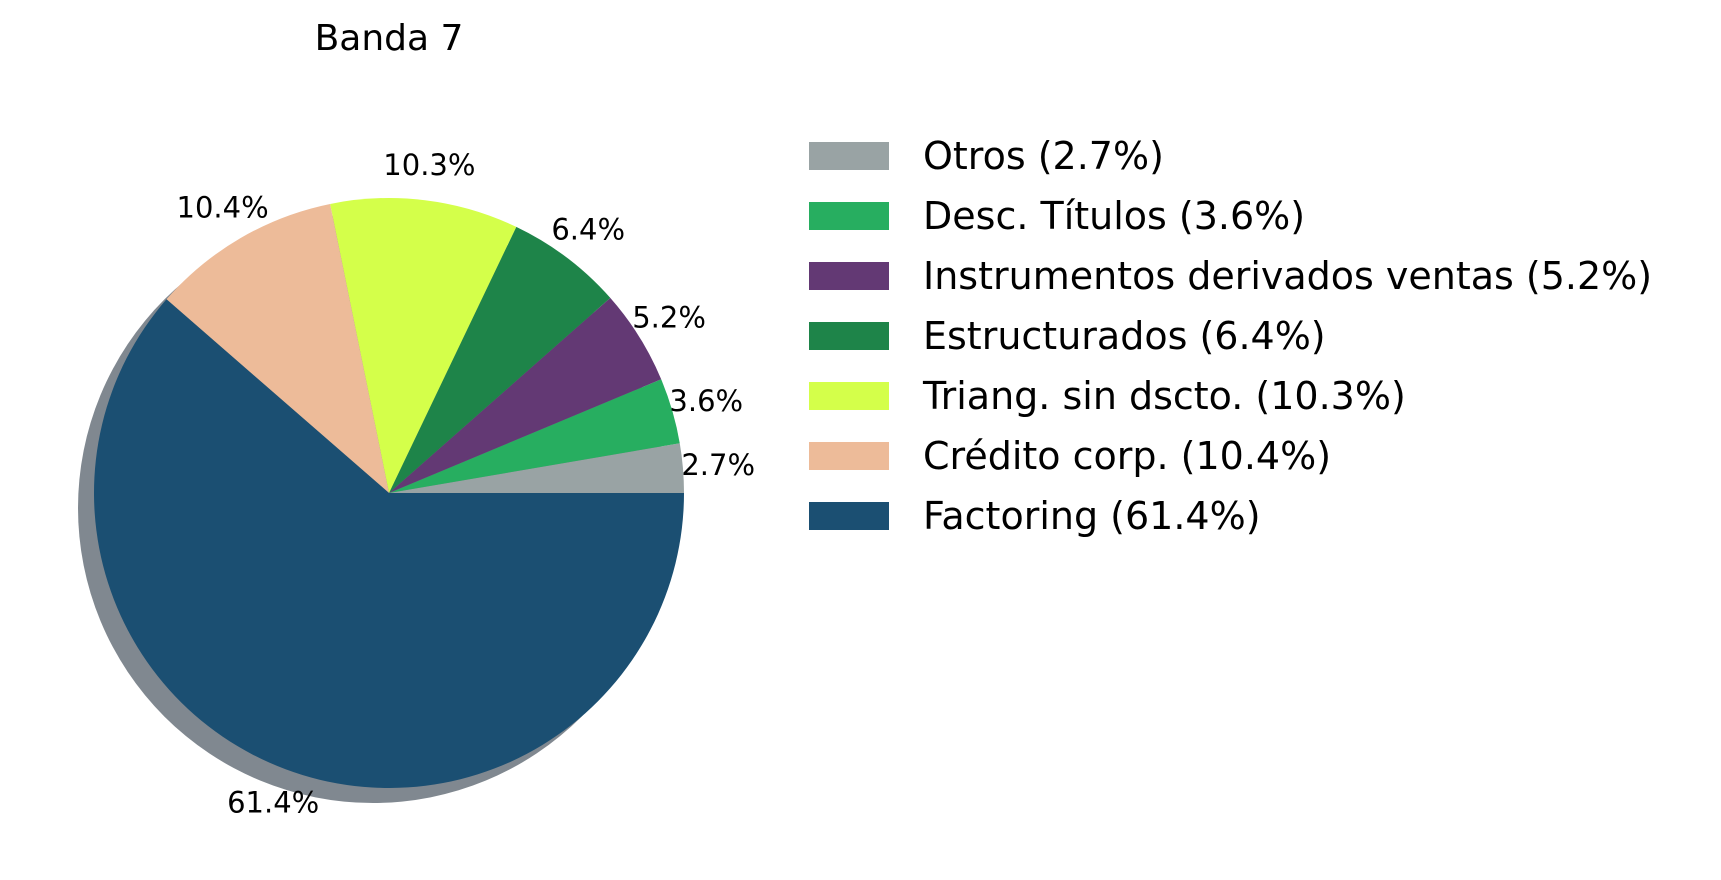  I want to click on pie-label-estructurados: 6.4%, so click(588, 229).